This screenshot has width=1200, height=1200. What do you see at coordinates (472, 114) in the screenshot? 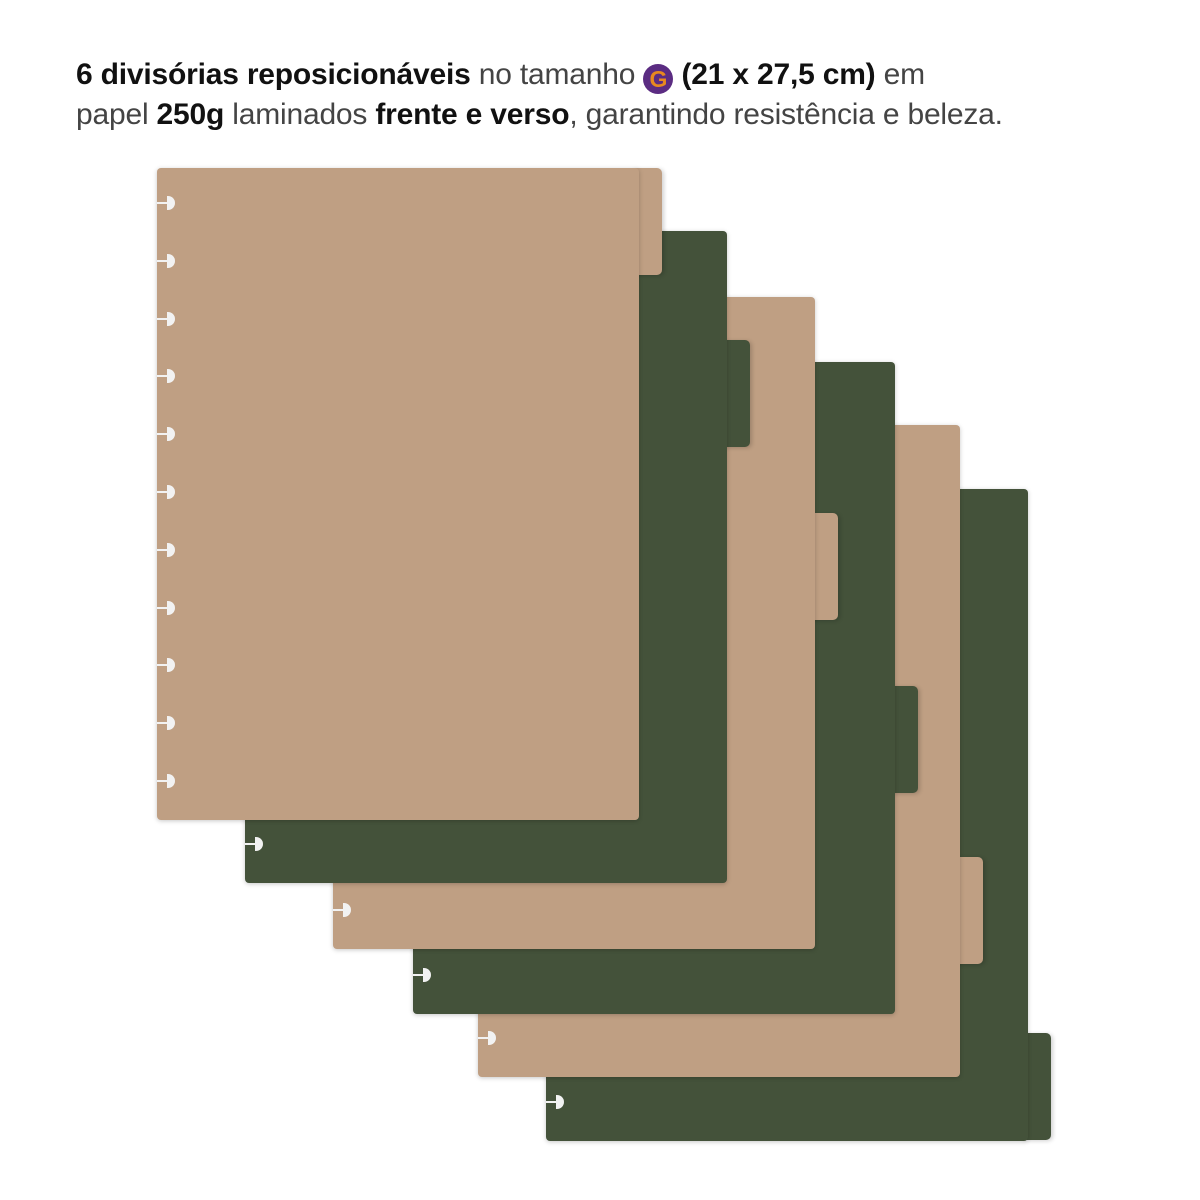
I see `caption-bold: frente e verso` at bounding box center [472, 114].